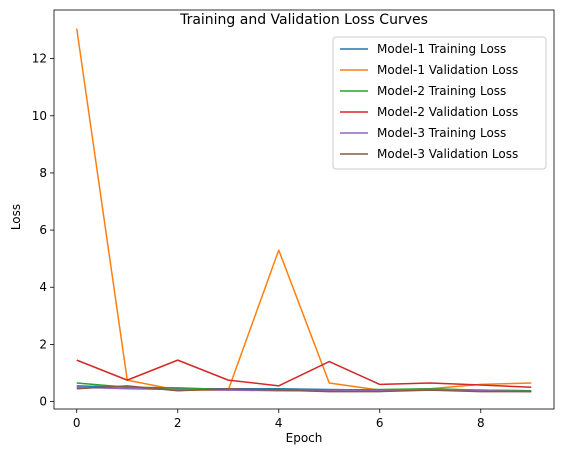  What do you see at coordinates (43, 173) in the screenshot?
I see `y-tick-label: 8` at bounding box center [43, 173].